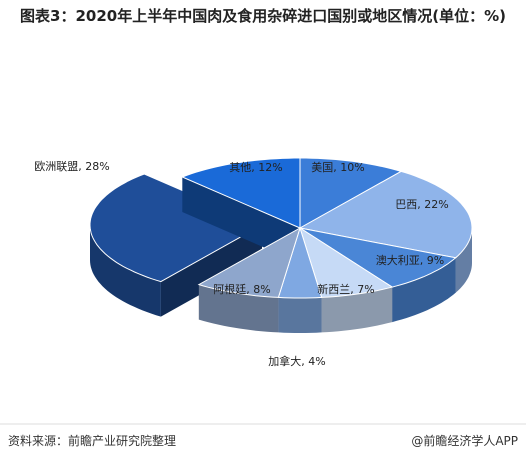 The image size is (526, 461). I want to click on data-label: 欧洲联盟, 28%, so click(71, 166).